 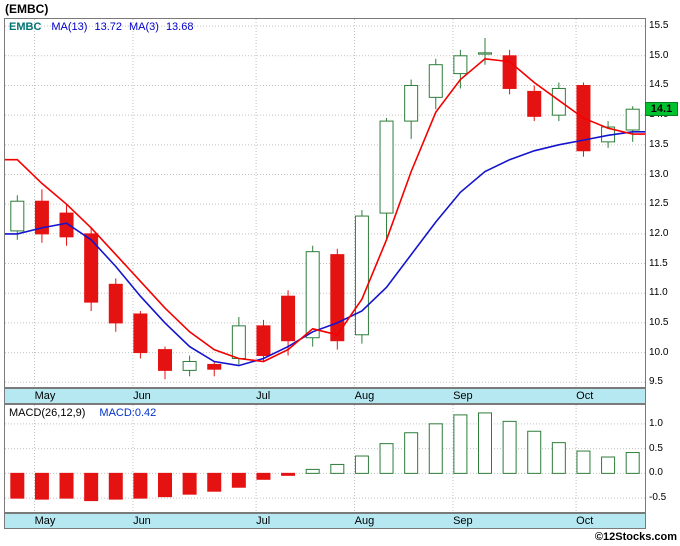 I want to click on legend-ma3-label: MA(3), so click(x=143, y=27).